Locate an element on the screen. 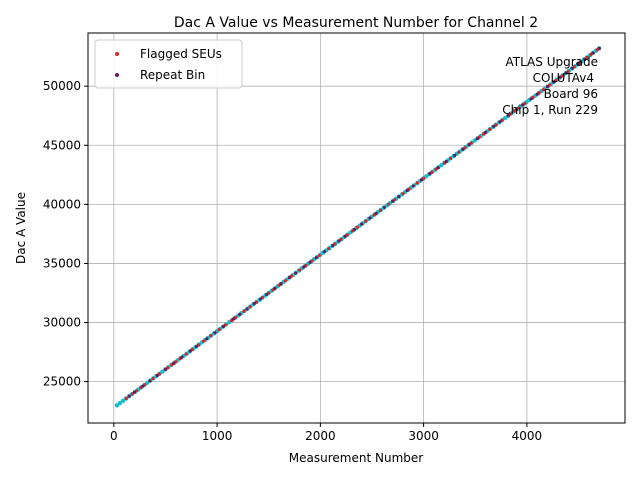 This screenshot has height=484, width=640. y-tick-label: 30000 is located at coordinates (62, 323).